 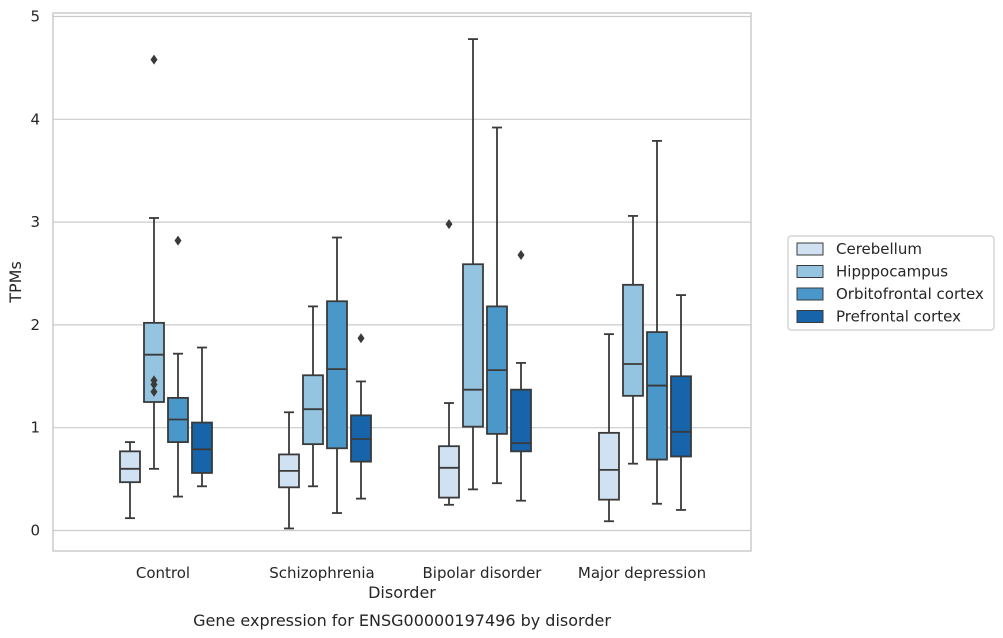 What do you see at coordinates (163, 573) in the screenshot?
I see `x-tick-label: Control` at bounding box center [163, 573].